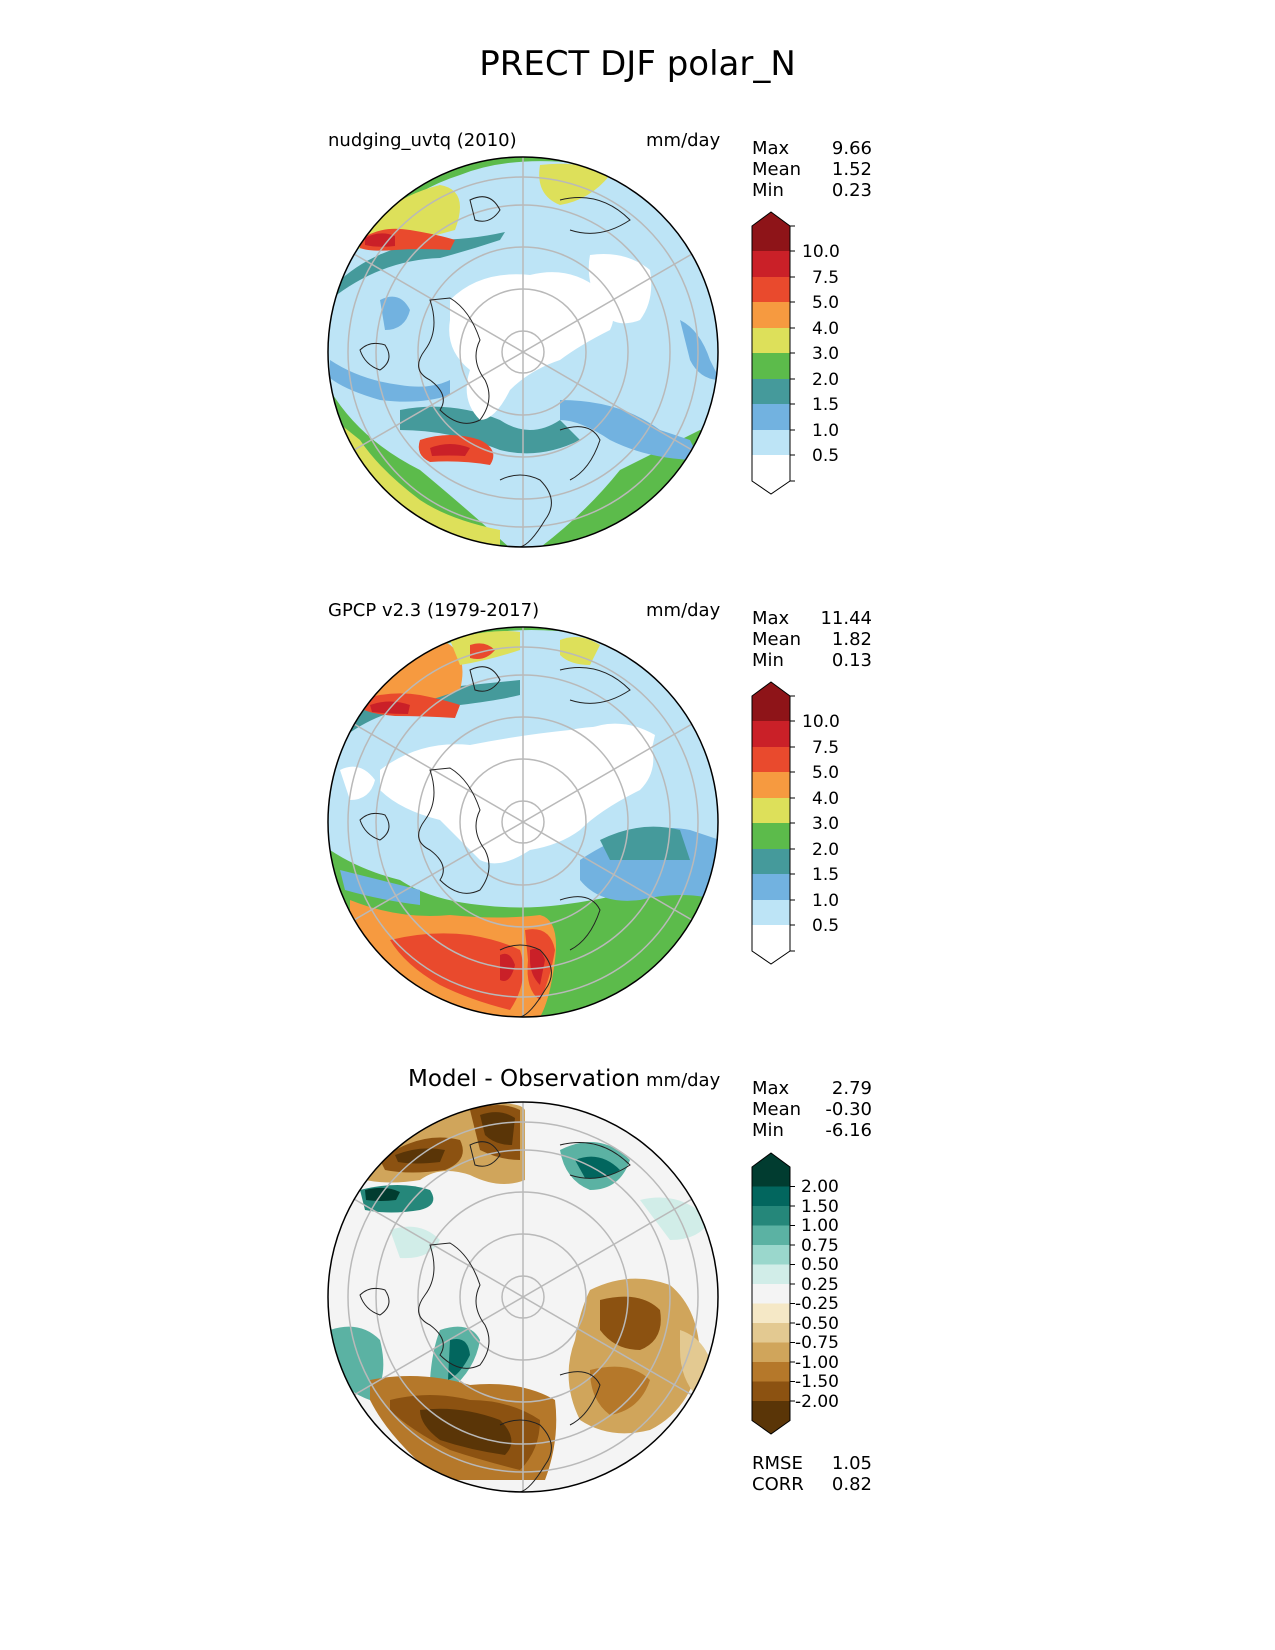 The width and height of the screenshot is (1275, 1650). What do you see at coordinates (820, 1285) in the screenshot?
I see `cbar-3-tick: 0.25` at bounding box center [820, 1285].